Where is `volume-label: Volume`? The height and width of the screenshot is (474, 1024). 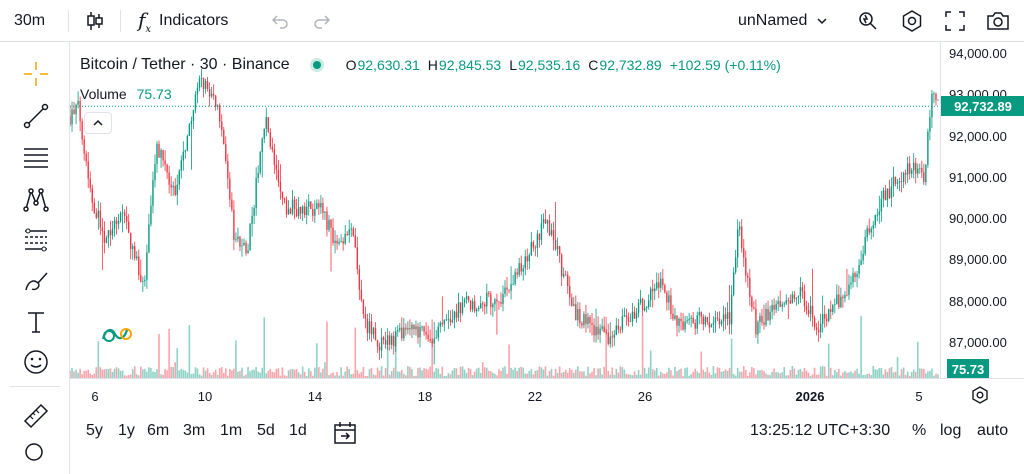
volume-label: Volume is located at coordinates (103, 94).